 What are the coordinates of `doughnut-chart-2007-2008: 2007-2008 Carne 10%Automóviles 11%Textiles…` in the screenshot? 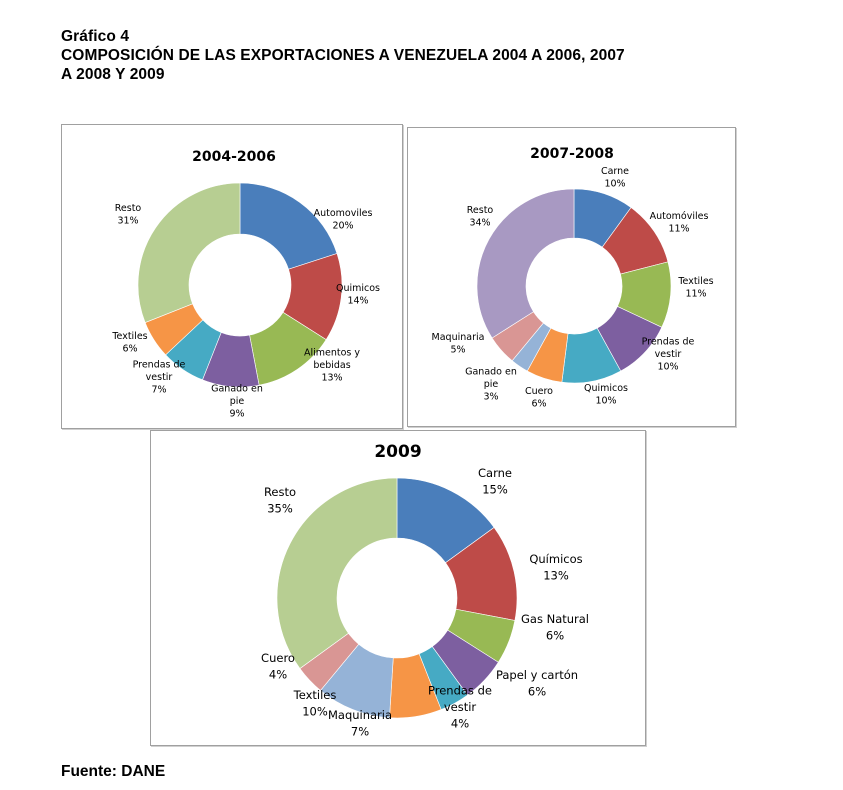 It's located at (573, 278).